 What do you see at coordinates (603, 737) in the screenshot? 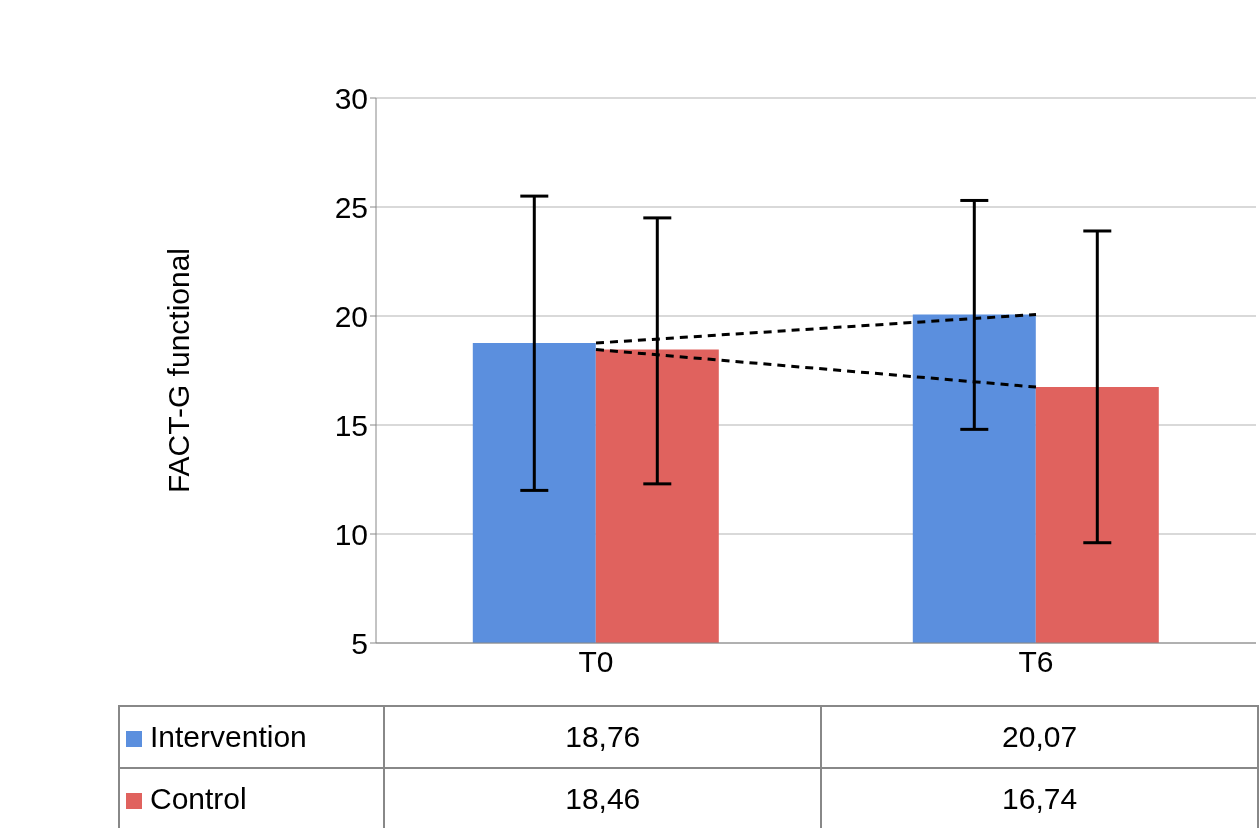
I see `data-label: 18,76` at bounding box center [603, 737].